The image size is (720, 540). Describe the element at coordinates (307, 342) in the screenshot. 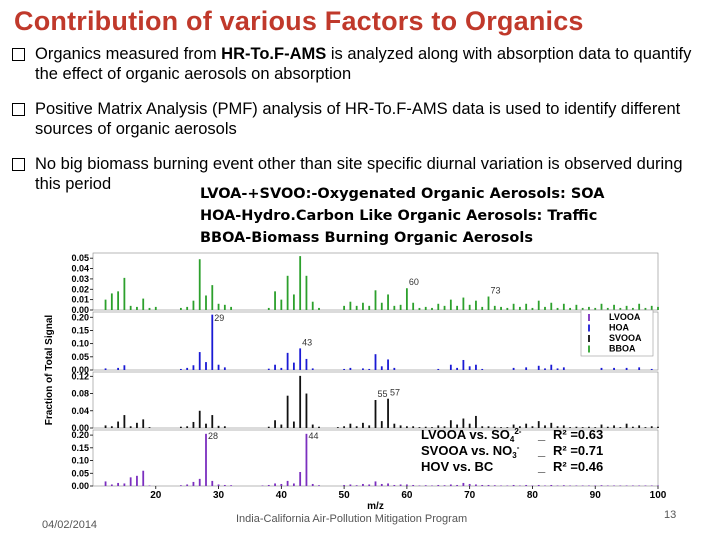

I see `peak-label: 43` at that location.